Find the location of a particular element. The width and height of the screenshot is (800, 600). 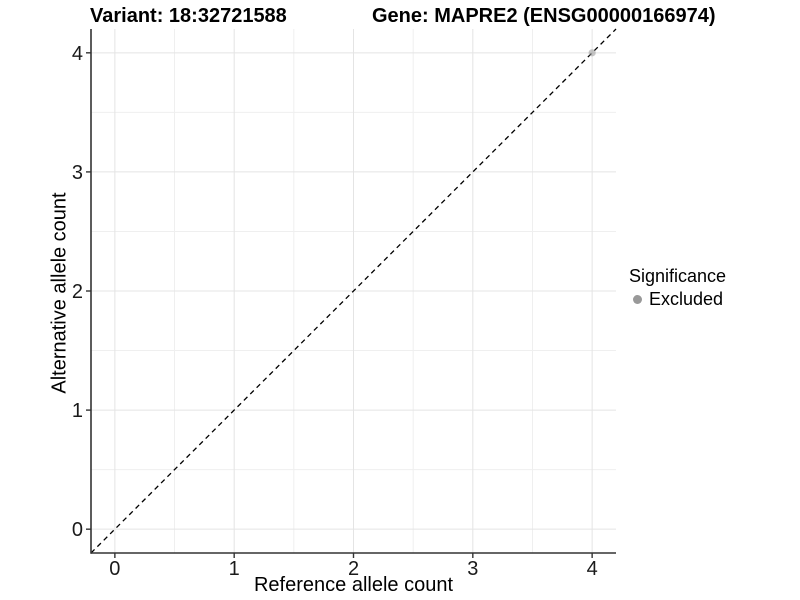

legend-title: Significance is located at coordinates (678, 276).